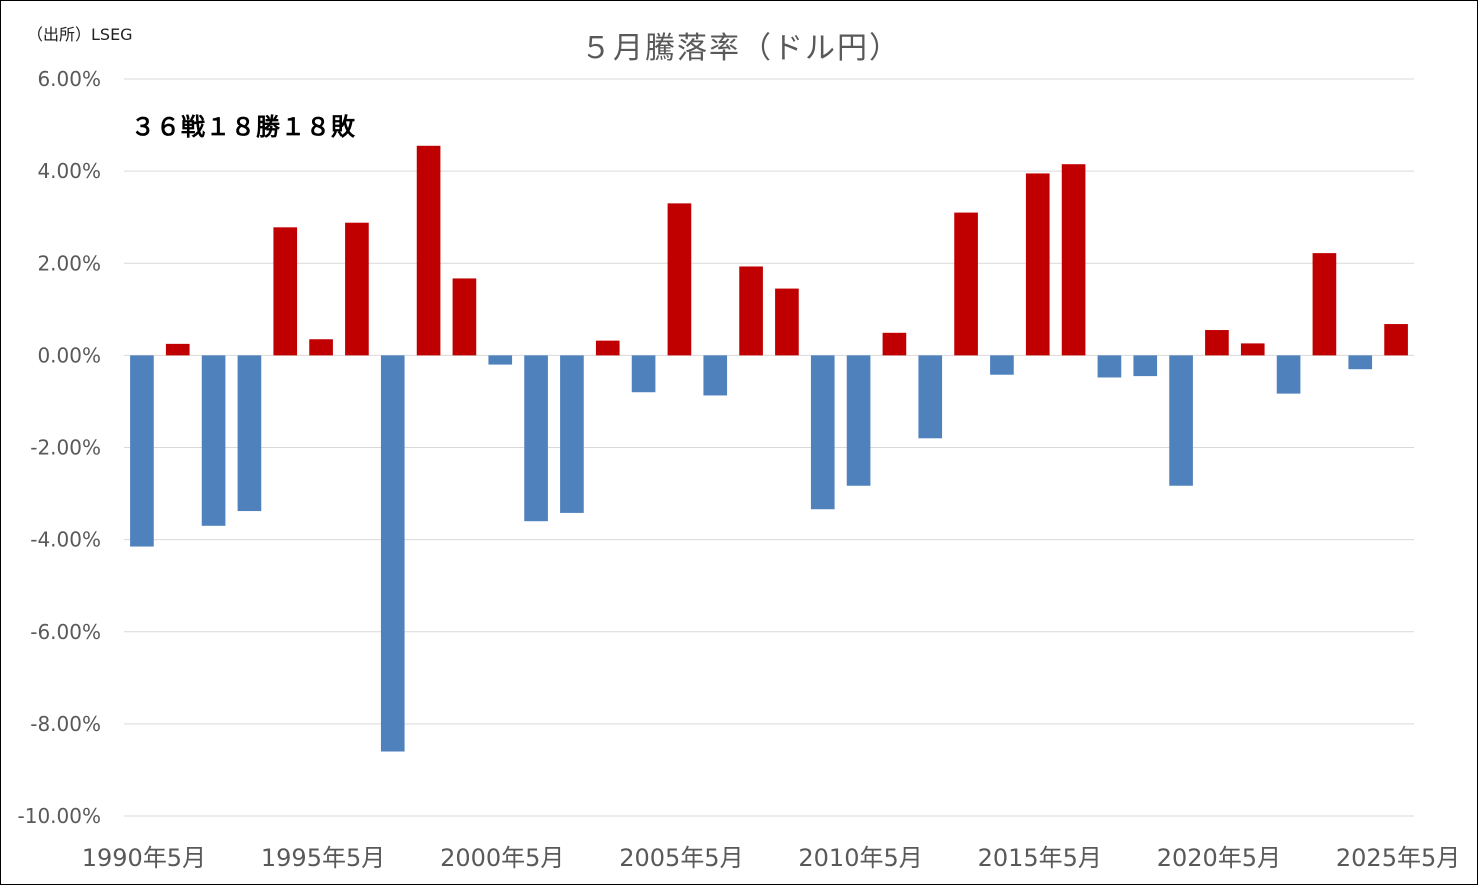  I want to click on y-tick-label: -6.00%, so click(65, 632).